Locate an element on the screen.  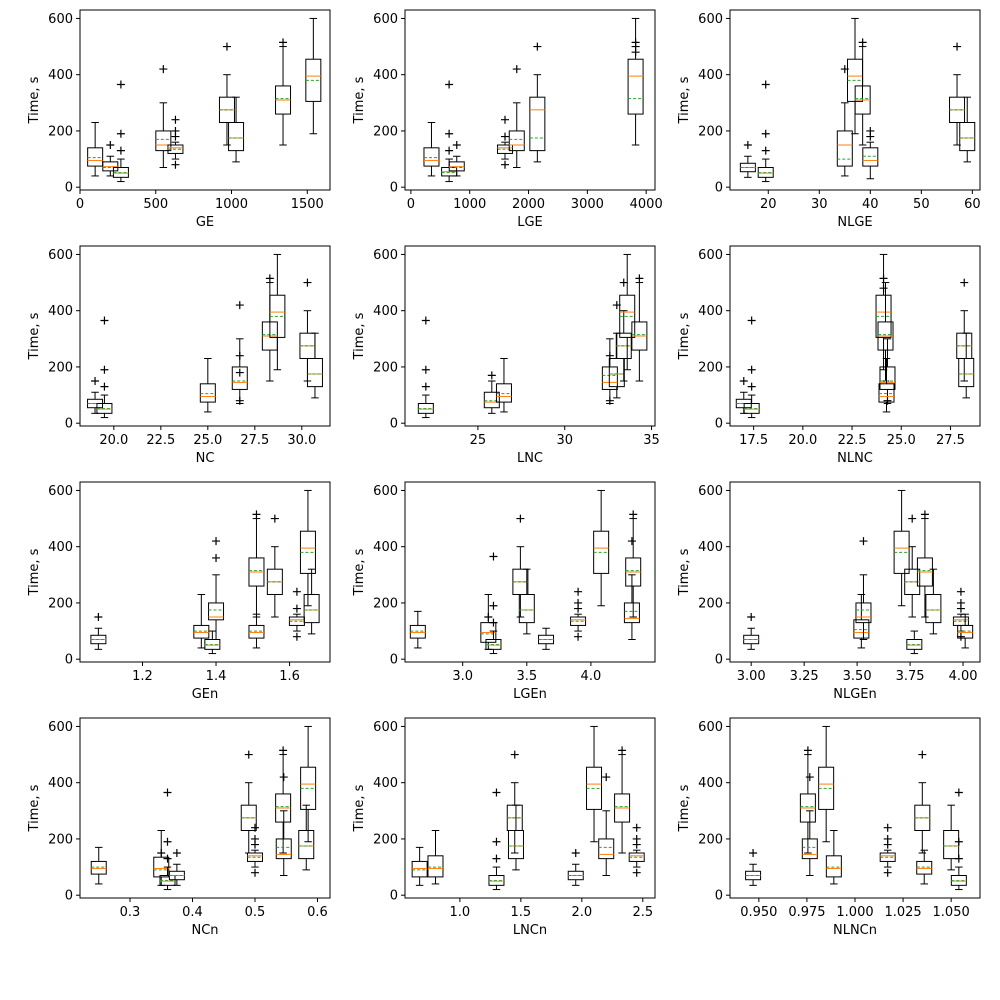
y-tick-label: 400 is located at coordinates (710, 783).